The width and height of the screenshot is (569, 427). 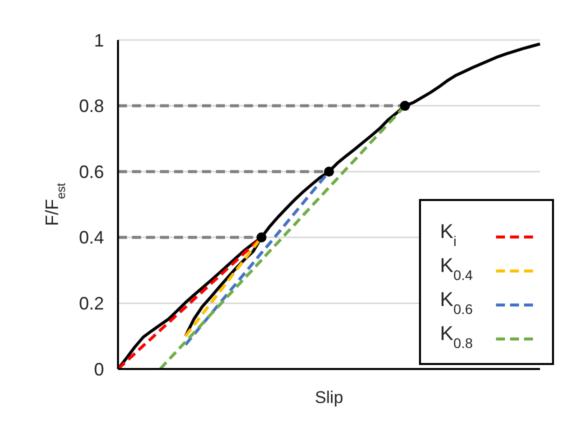 I want to click on legend-label: K$_{0.6}$, so click(x=457, y=303).